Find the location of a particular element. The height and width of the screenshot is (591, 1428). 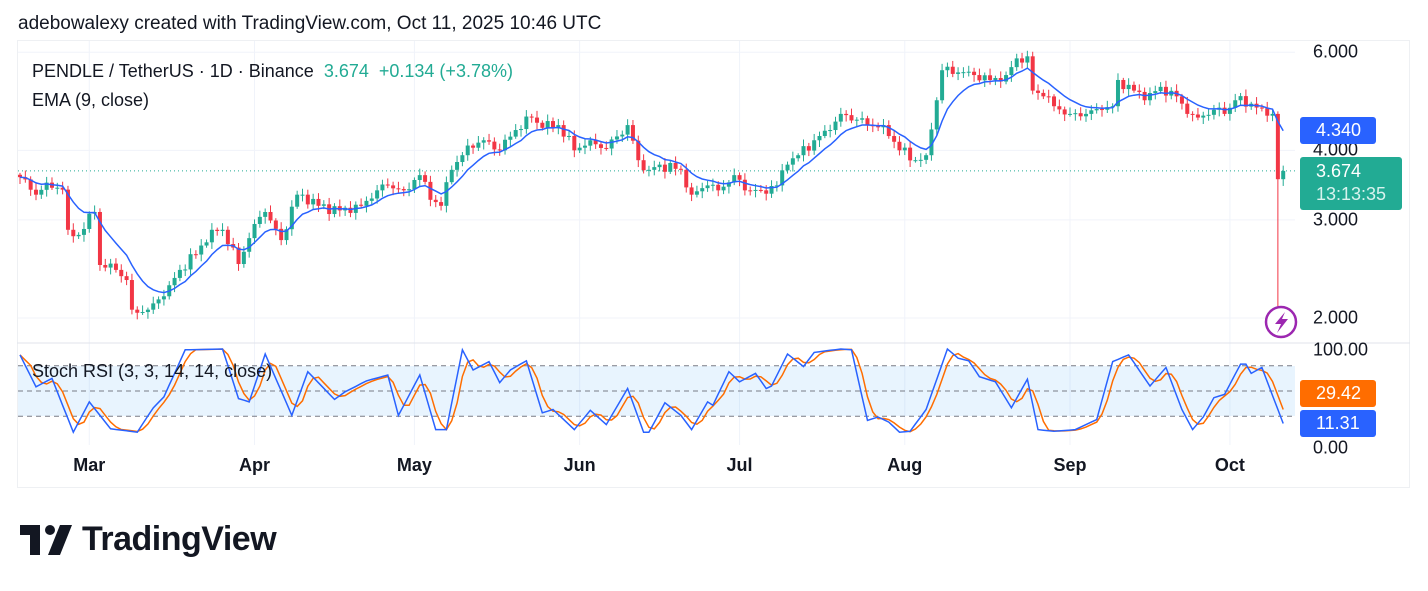

stoch-rsi-legend: Stoch RSI (3, 3, 14, 14, close) is located at coordinates (152, 371).